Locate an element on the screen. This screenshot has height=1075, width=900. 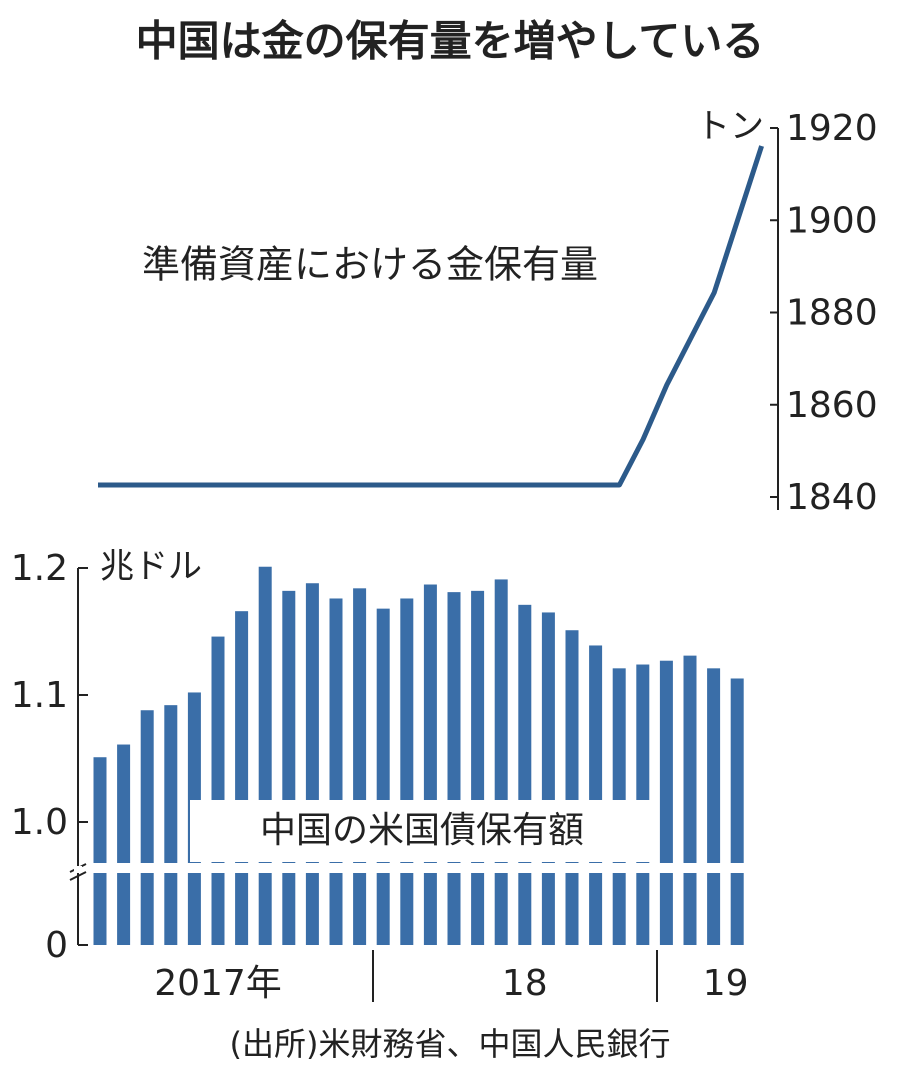
annotation-box is located at coordinates (422, 831).